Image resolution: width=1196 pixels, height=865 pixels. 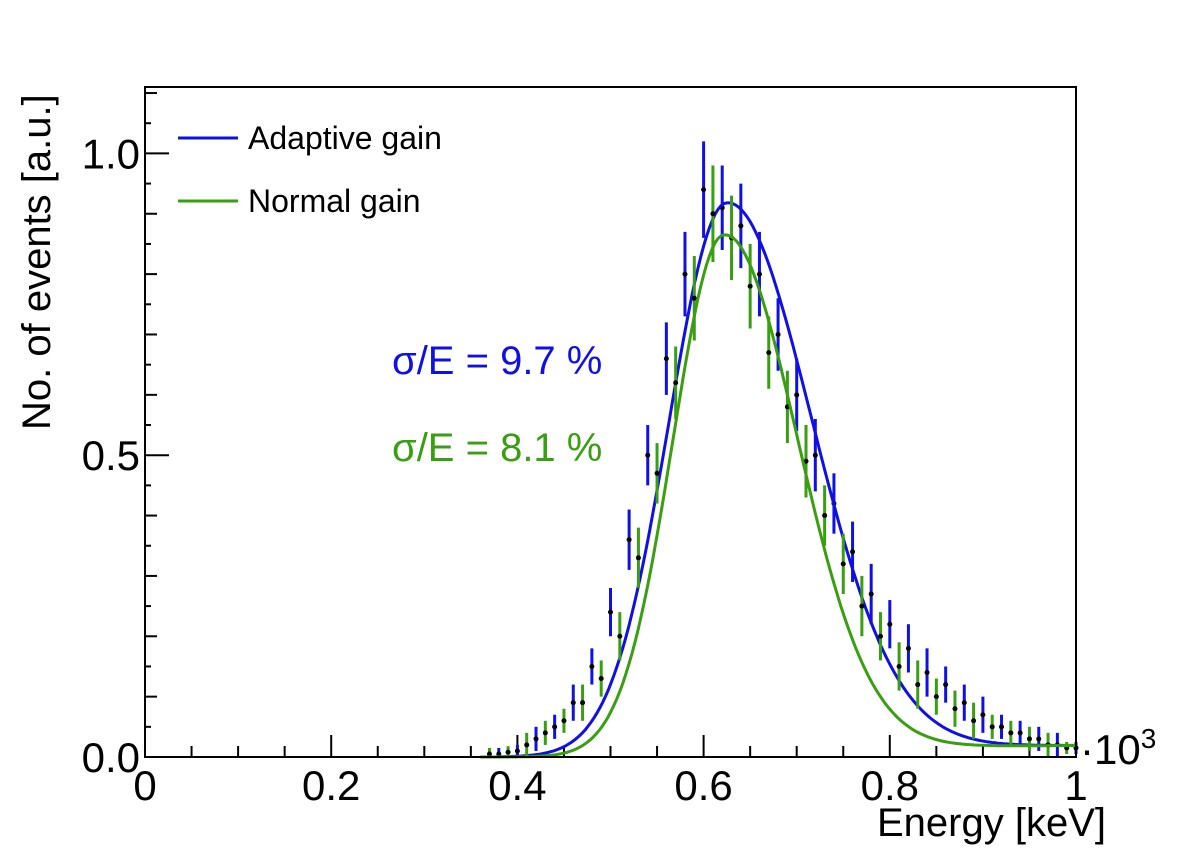 What do you see at coordinates (497, 448) in the screenshot?
I see `resolution-annotation-normal: σ/E = 8.1 %` at bounding box center [497, 448].